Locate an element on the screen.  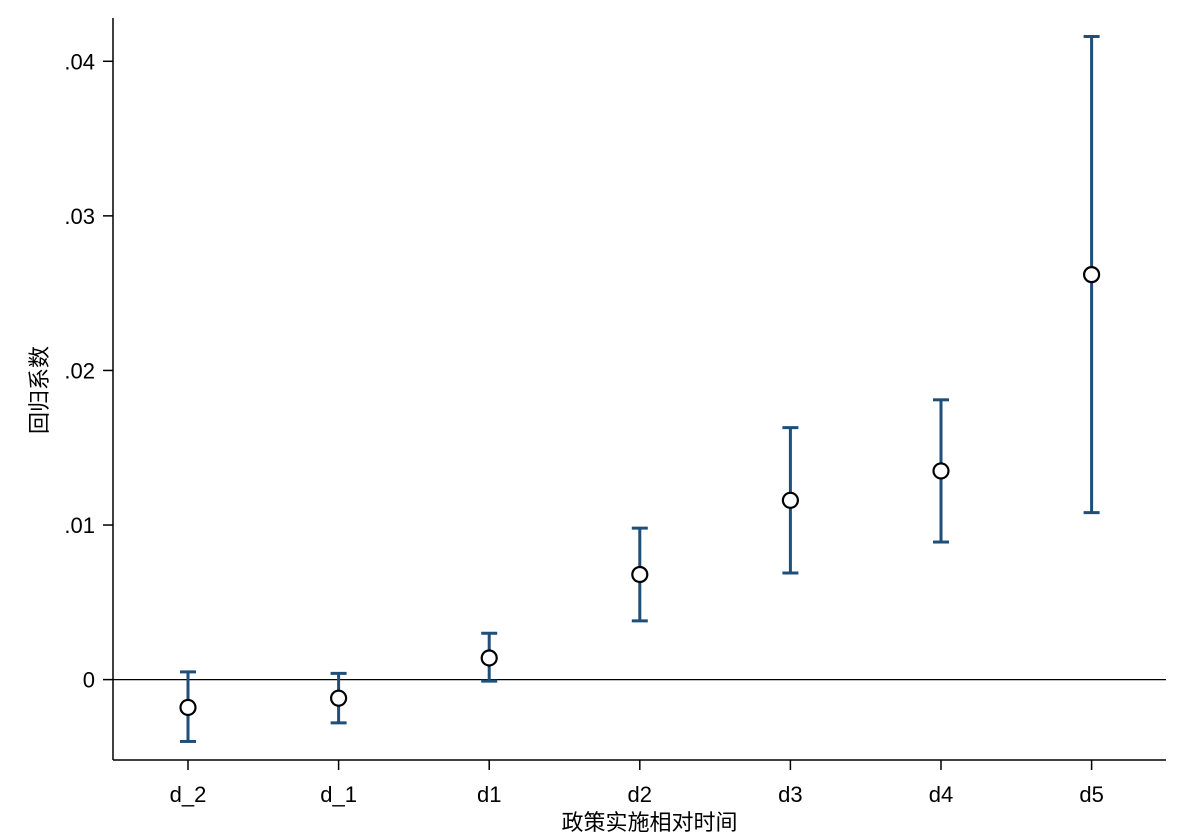
x-tick-label: d5 is located at coordinates (1091, 794).